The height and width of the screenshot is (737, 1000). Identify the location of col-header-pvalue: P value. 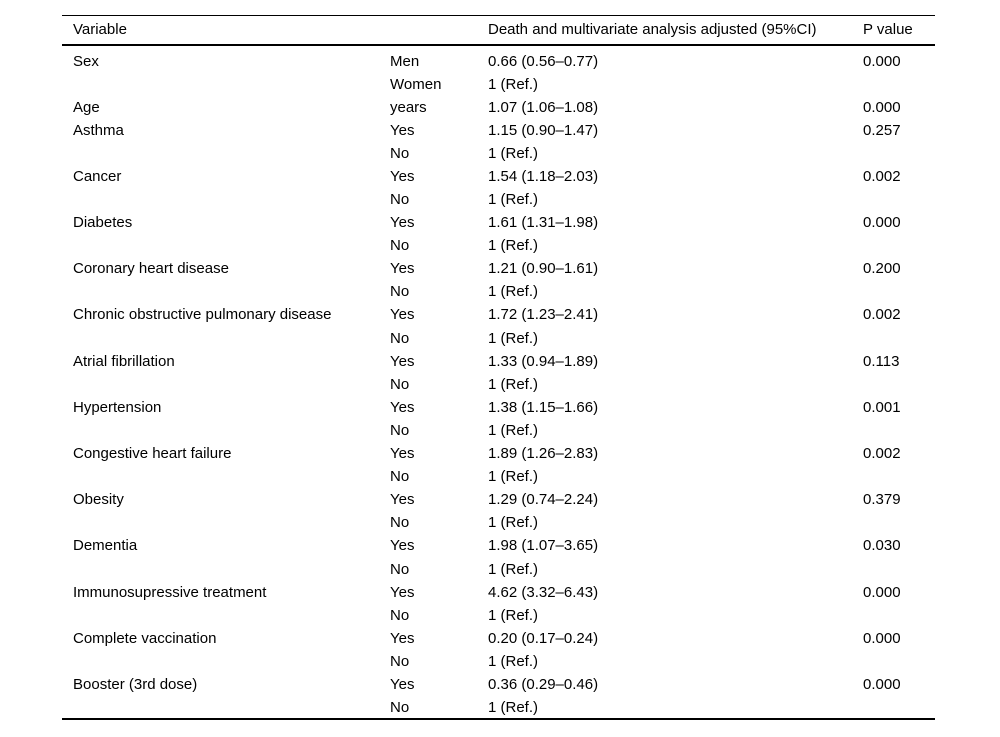
(899, 30).